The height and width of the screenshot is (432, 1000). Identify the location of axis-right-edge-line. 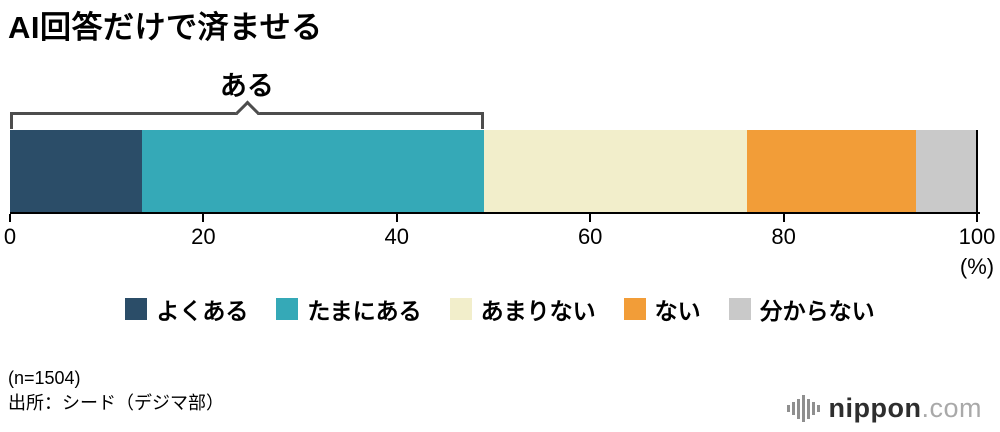
(977, 171).